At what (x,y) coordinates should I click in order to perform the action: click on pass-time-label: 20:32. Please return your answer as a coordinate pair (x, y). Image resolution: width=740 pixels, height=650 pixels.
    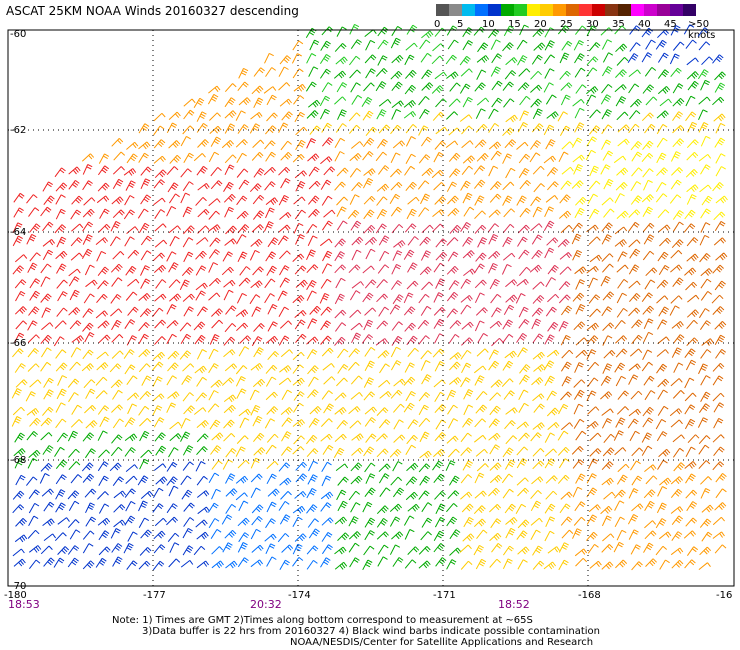
    Looking at the image, I should click on (266, 604).